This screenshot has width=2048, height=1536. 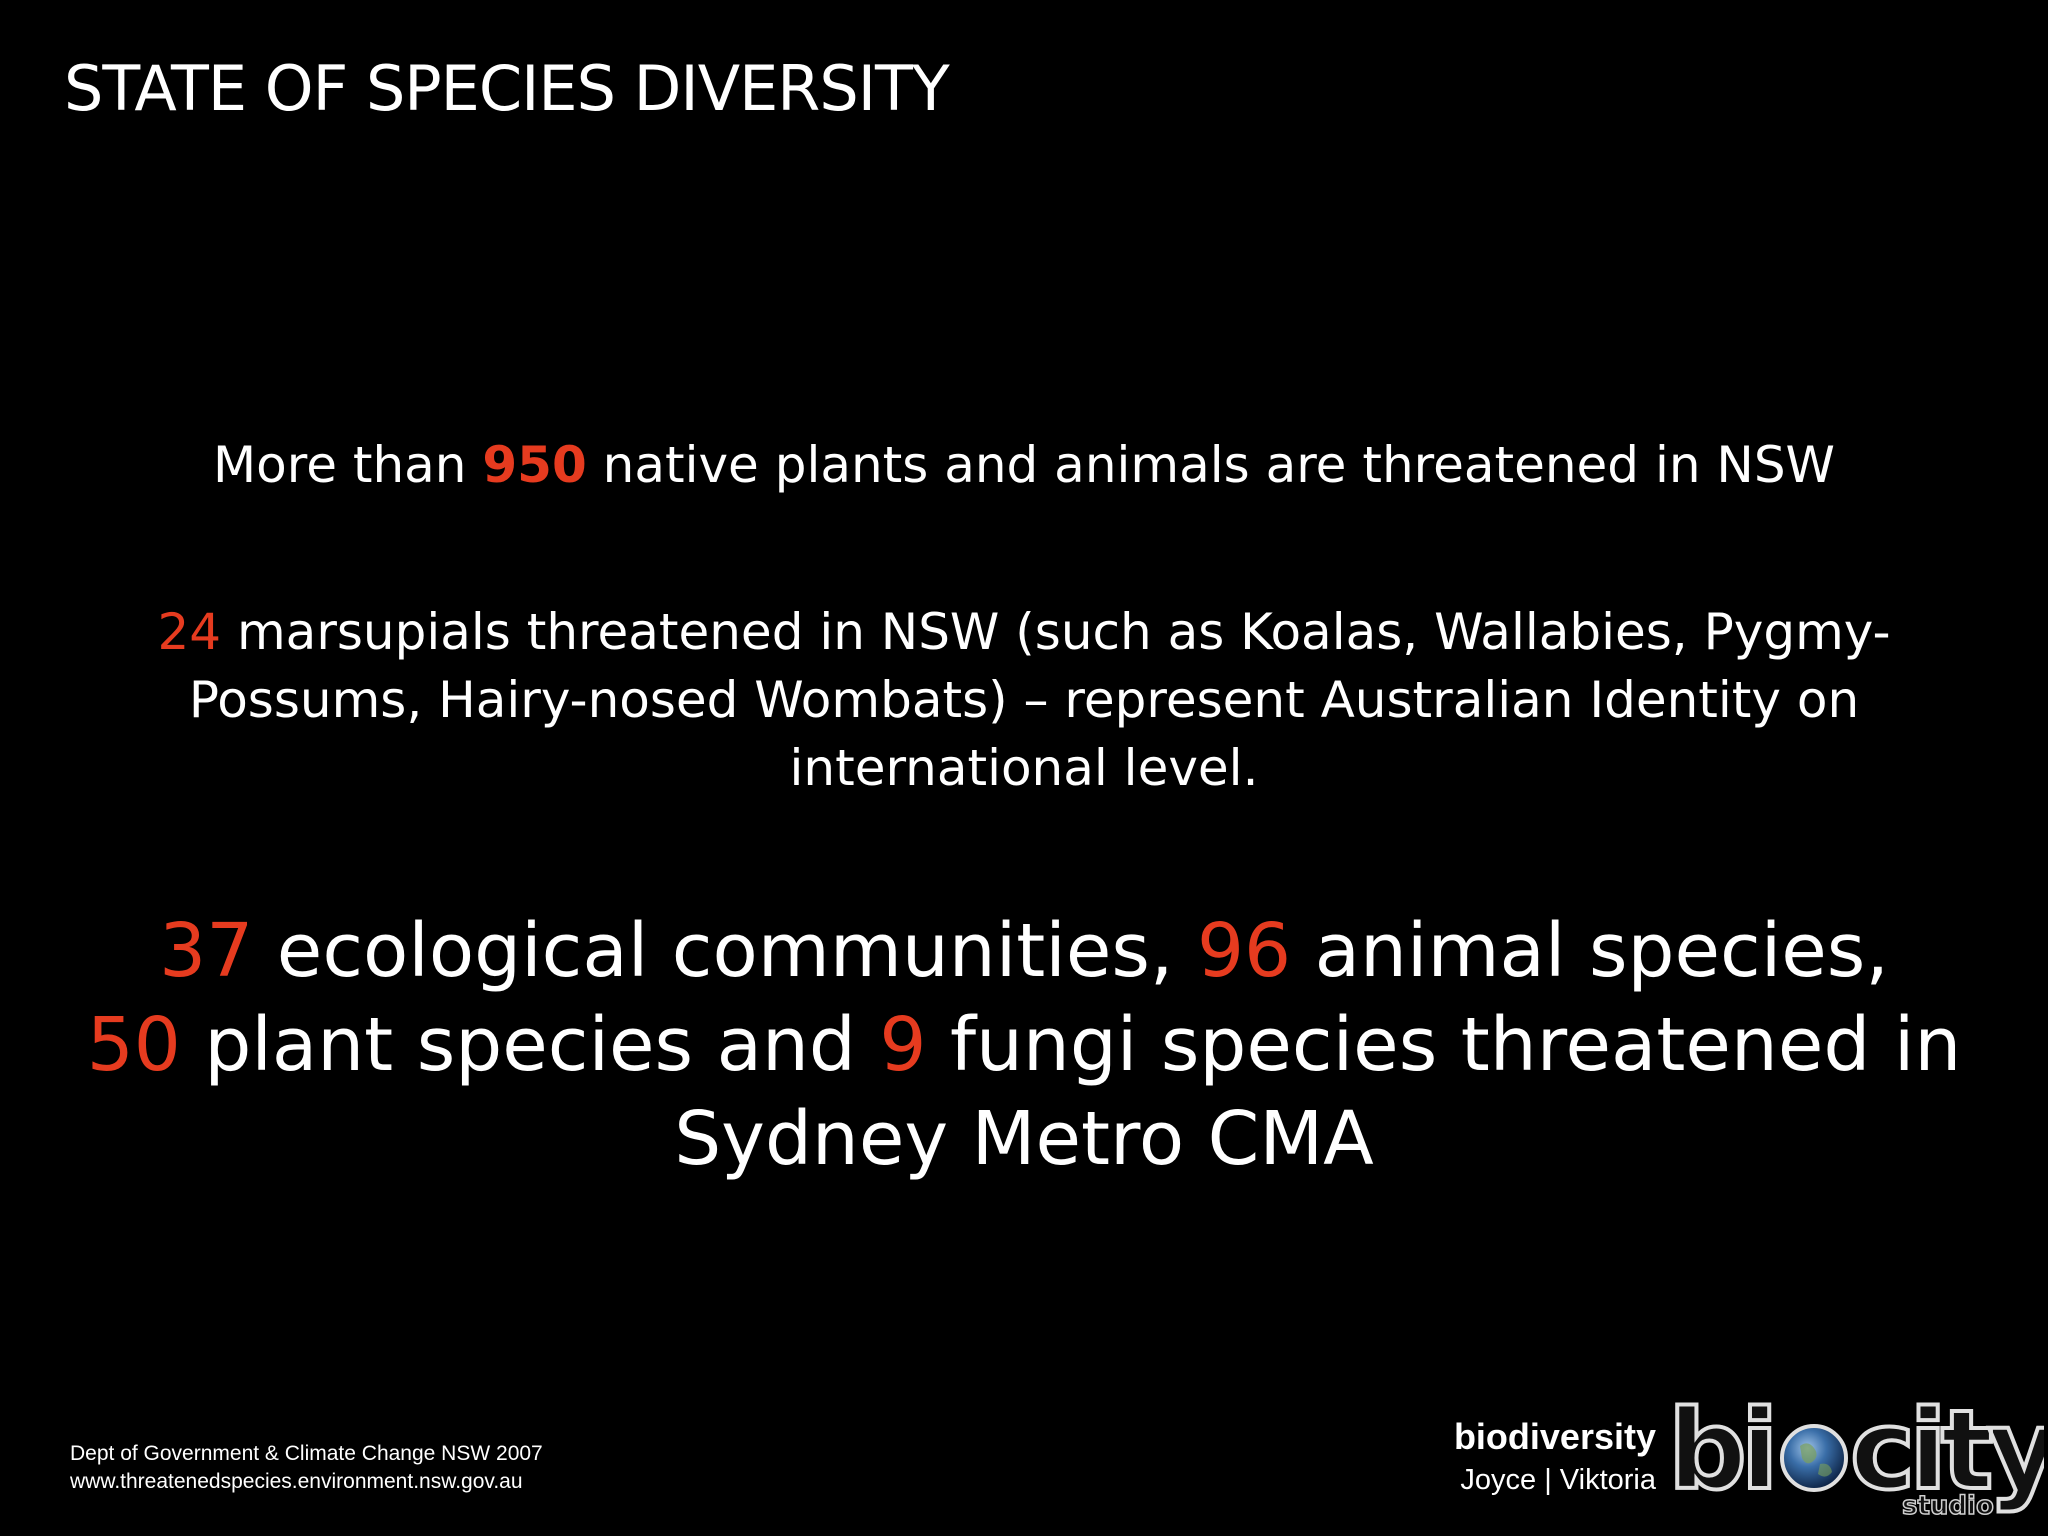 I want to click on slide-title: STATE OF SPECIES DIVERSITY, so click(x=507, y=88).